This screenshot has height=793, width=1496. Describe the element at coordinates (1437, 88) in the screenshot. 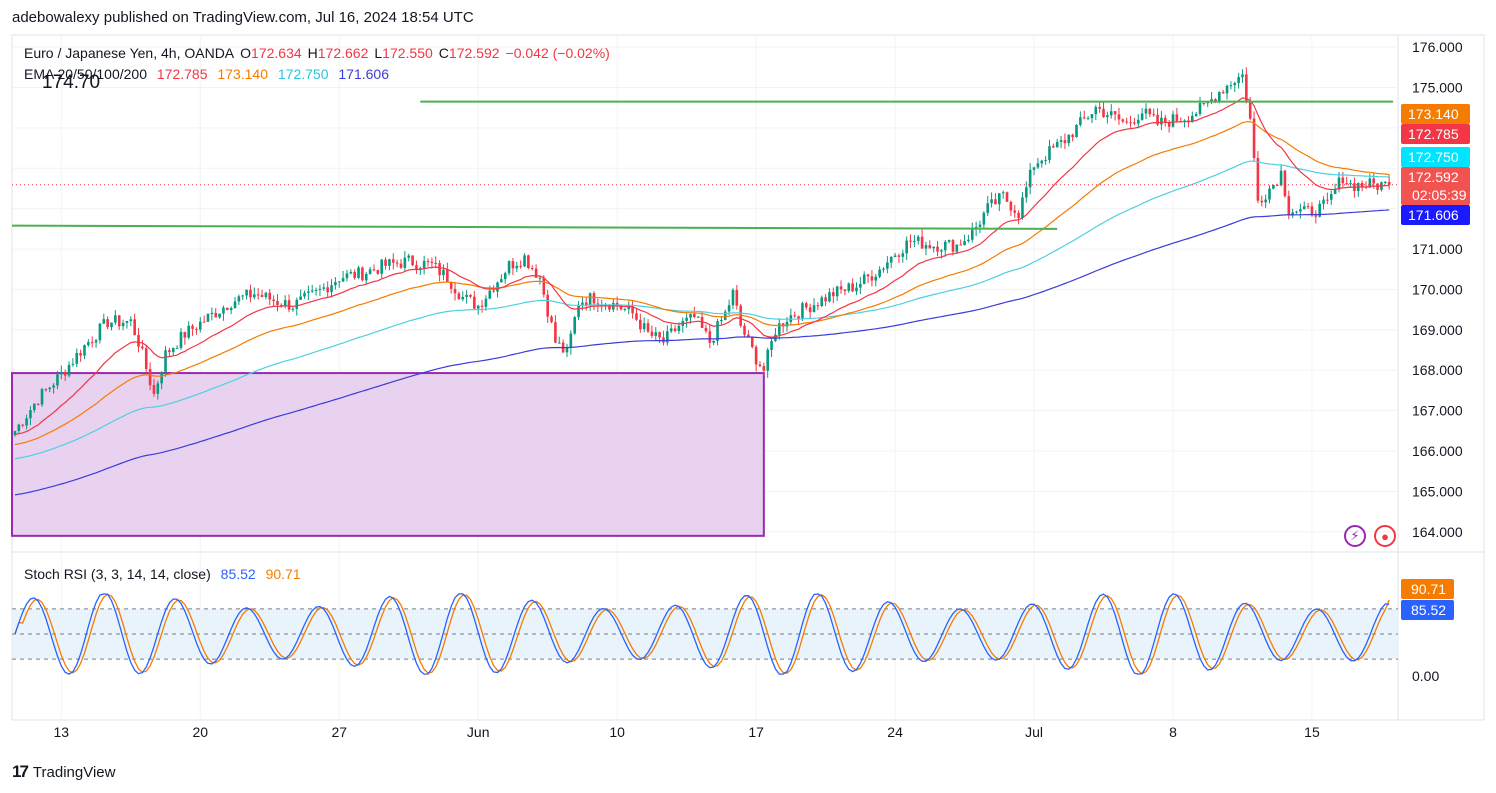

I see `price-tick-label: 175.000` at that location.